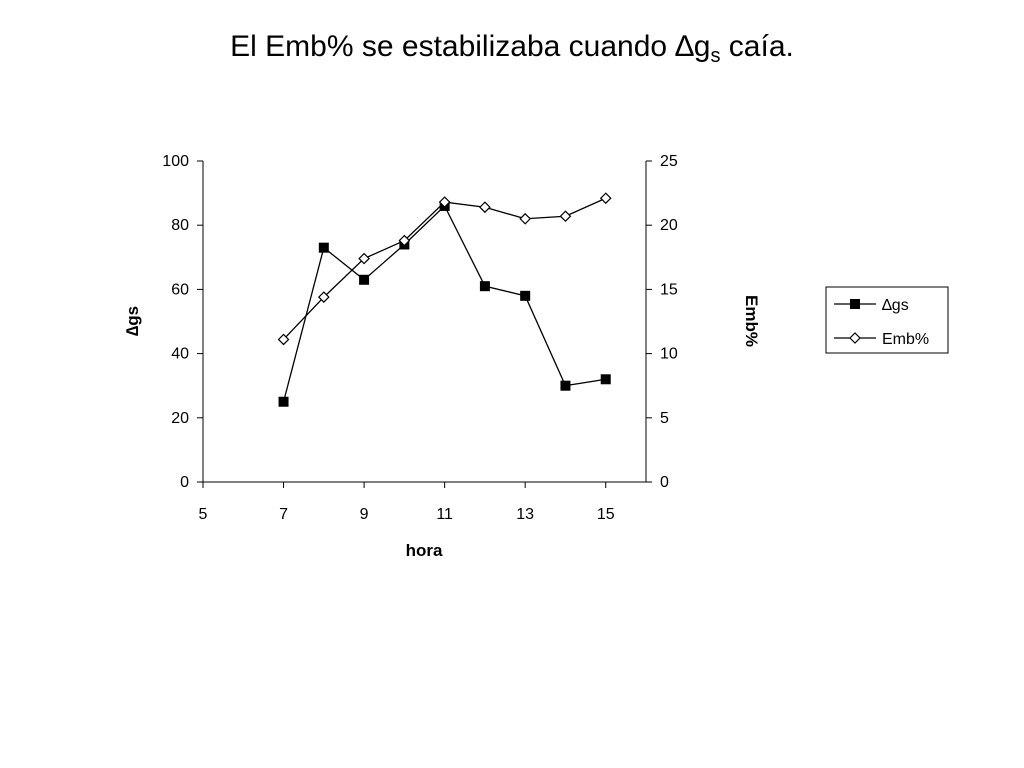 This screenshot has height=768, width=1024. What do you see at coordinates (855, 338) in the screenshot?
I see `legend-marker-emb` at bounding box center [855, 338].